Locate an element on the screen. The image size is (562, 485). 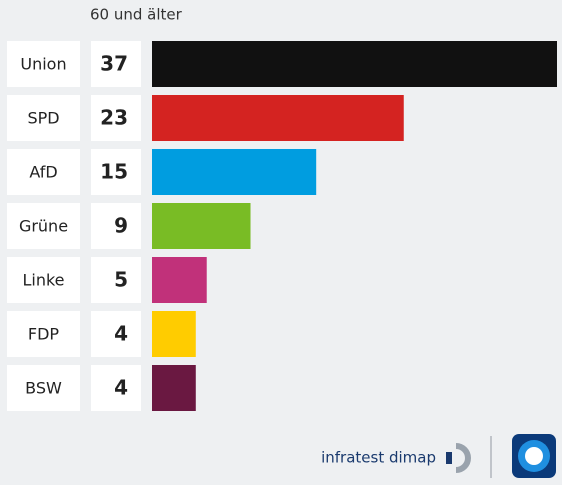
chart-title: 60 und älter is located at coordinates (136, 15).